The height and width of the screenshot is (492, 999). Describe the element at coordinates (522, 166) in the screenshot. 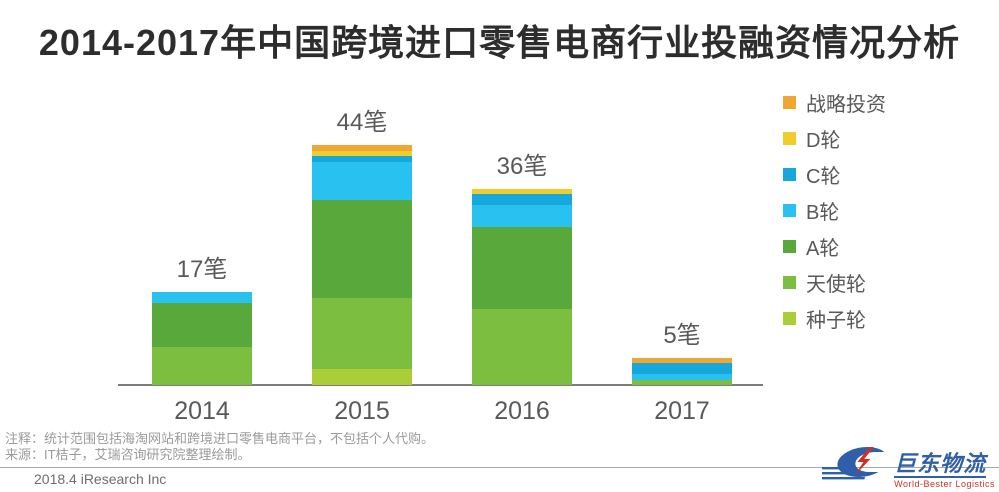

I see `bar-total-label-2016: 36笔` at that location.